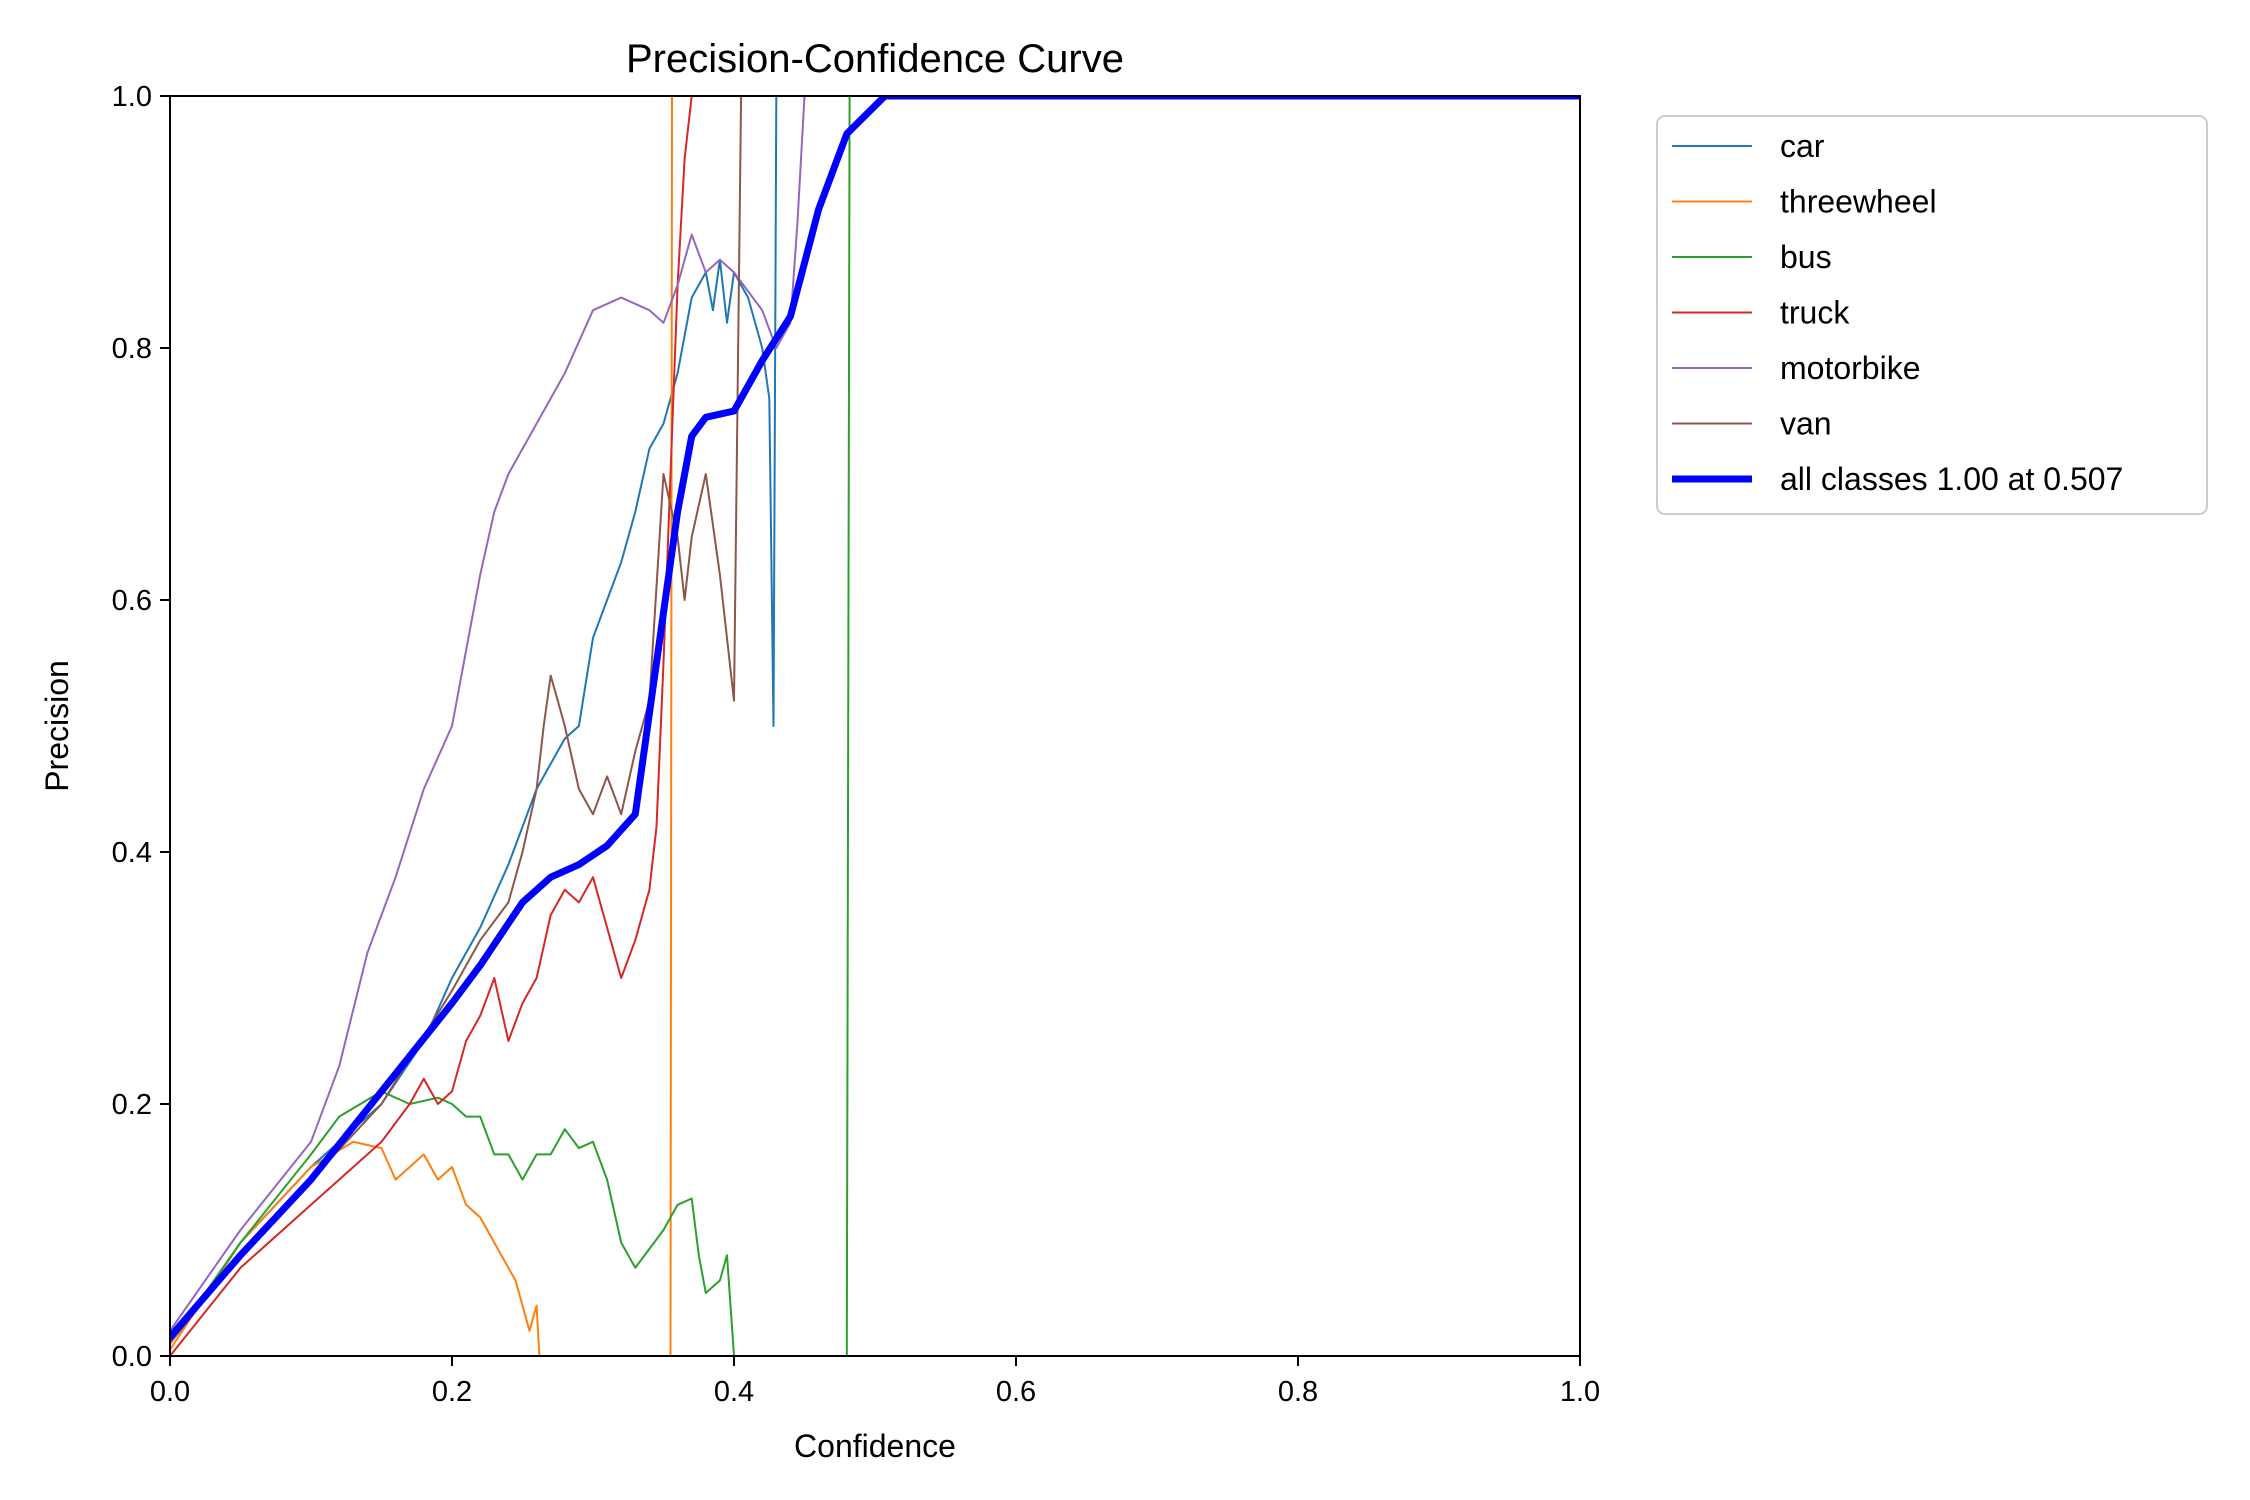 The width and height of the screenshot is (2250, 1500). What do you see at coordinates (875, 1446) in the screenshot?
I see `x-axis-label: Confidence` at bounding box center [875, 1446].